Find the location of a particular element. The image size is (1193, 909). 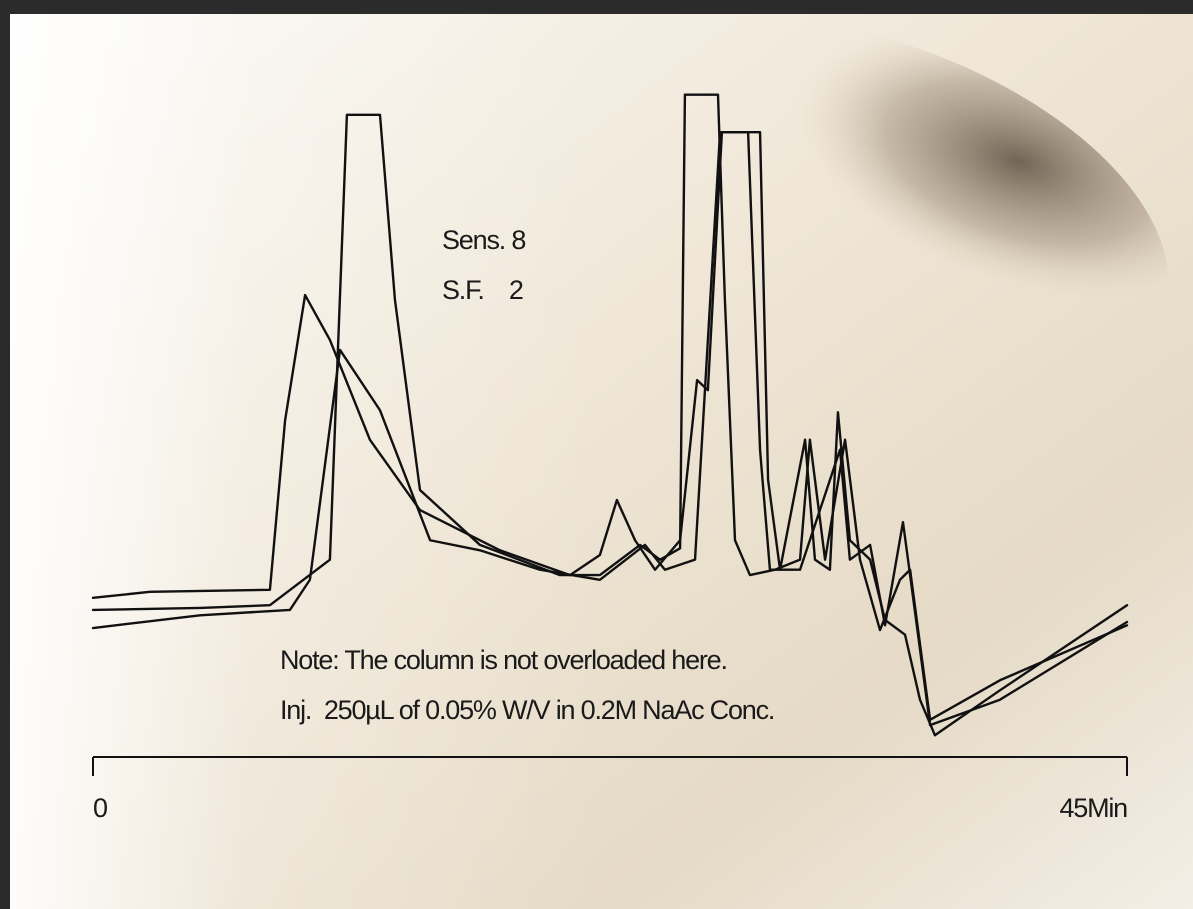

annotation: Note: The column is not overloaded here. is located at coordinates (503, 660).